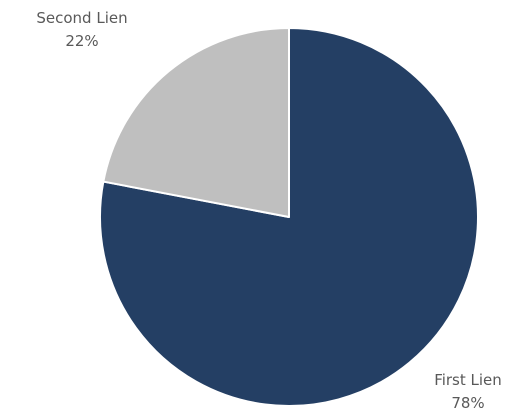 The width and height of the screenshot is (522, 418). What do you see at coordinates (468, 380) in the screenshot?
I see `slice-label-first-lien: First Lien` at bounding box center [468, 380].